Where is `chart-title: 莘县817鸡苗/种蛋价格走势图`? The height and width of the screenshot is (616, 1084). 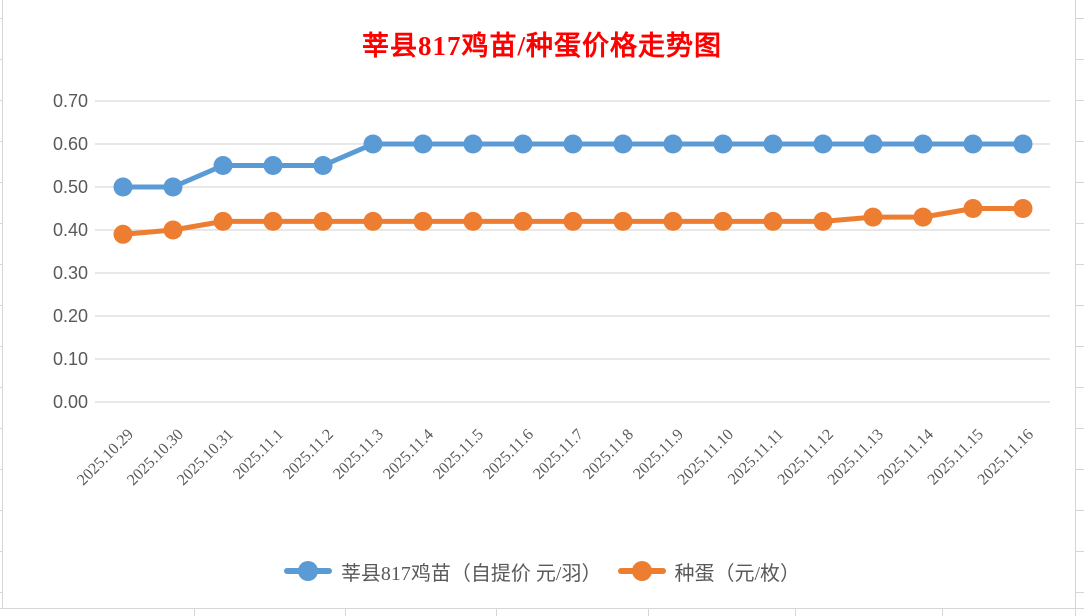 chart-title: 莘县817鸡苗/种蛋价格走势图 is located at coordinates (541, 46).